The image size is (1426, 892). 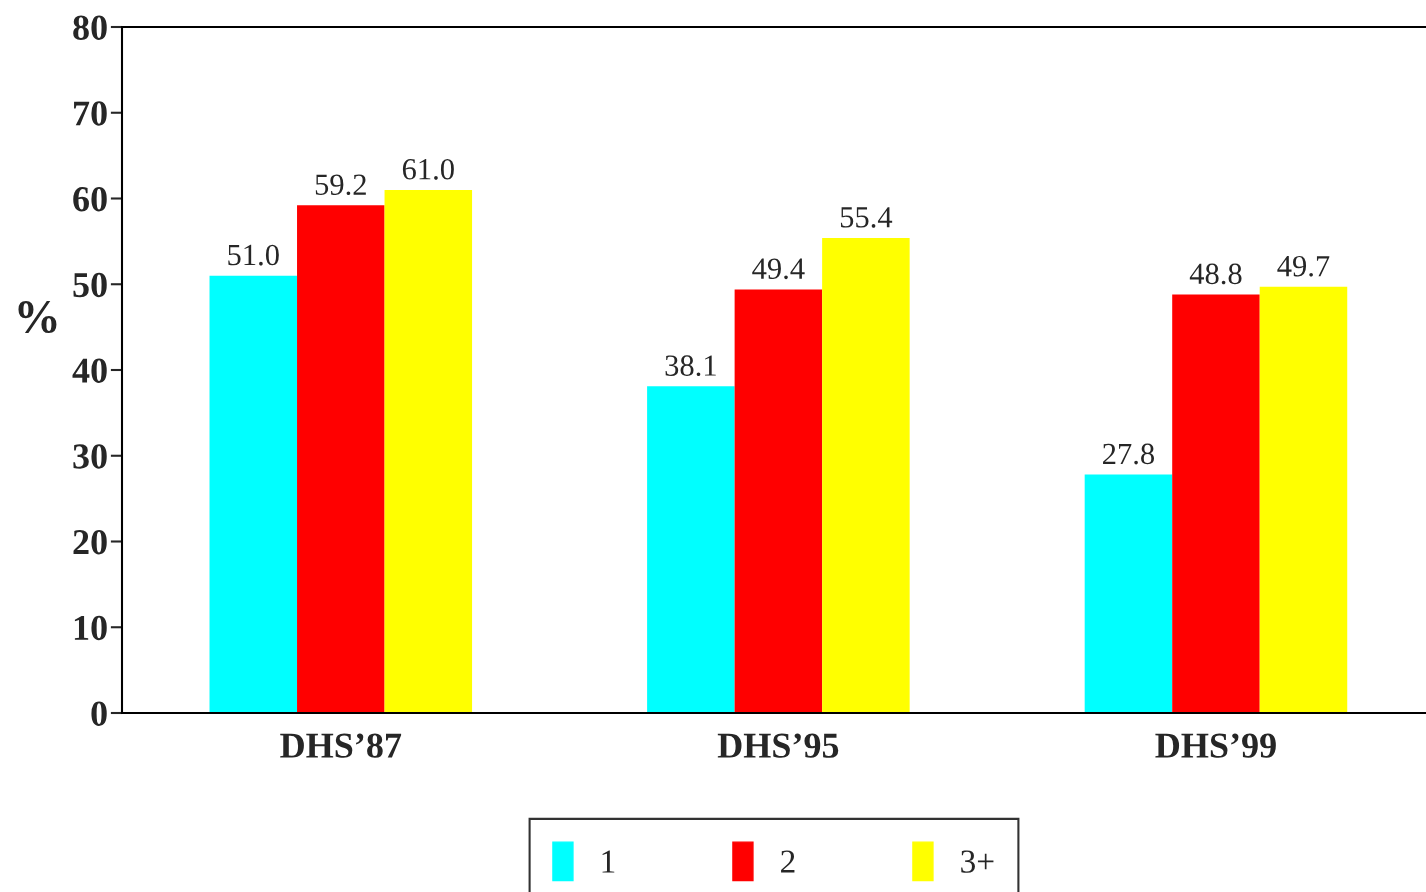 What do you see at coordinates (99, 713) in the screenshot?
I see `y-tick-label: 0` at bounding box center [99, 713].